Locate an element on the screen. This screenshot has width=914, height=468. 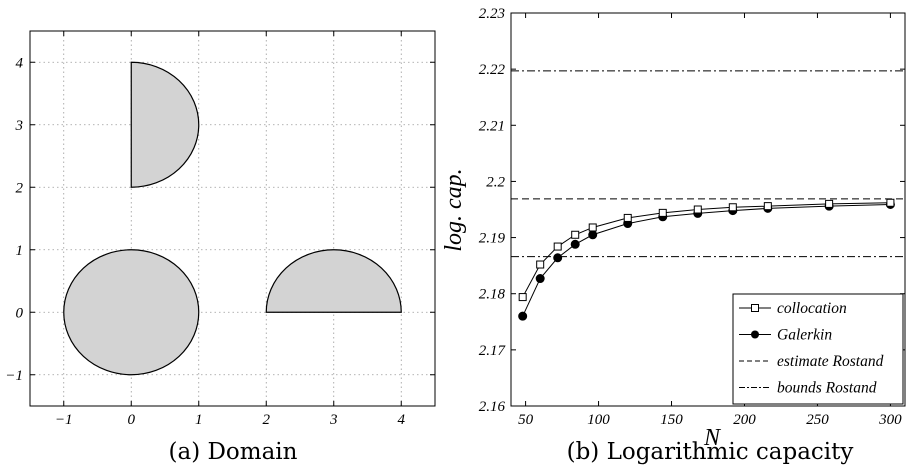
y-tick-label: 2.2 is located at coordinates (495, 182).